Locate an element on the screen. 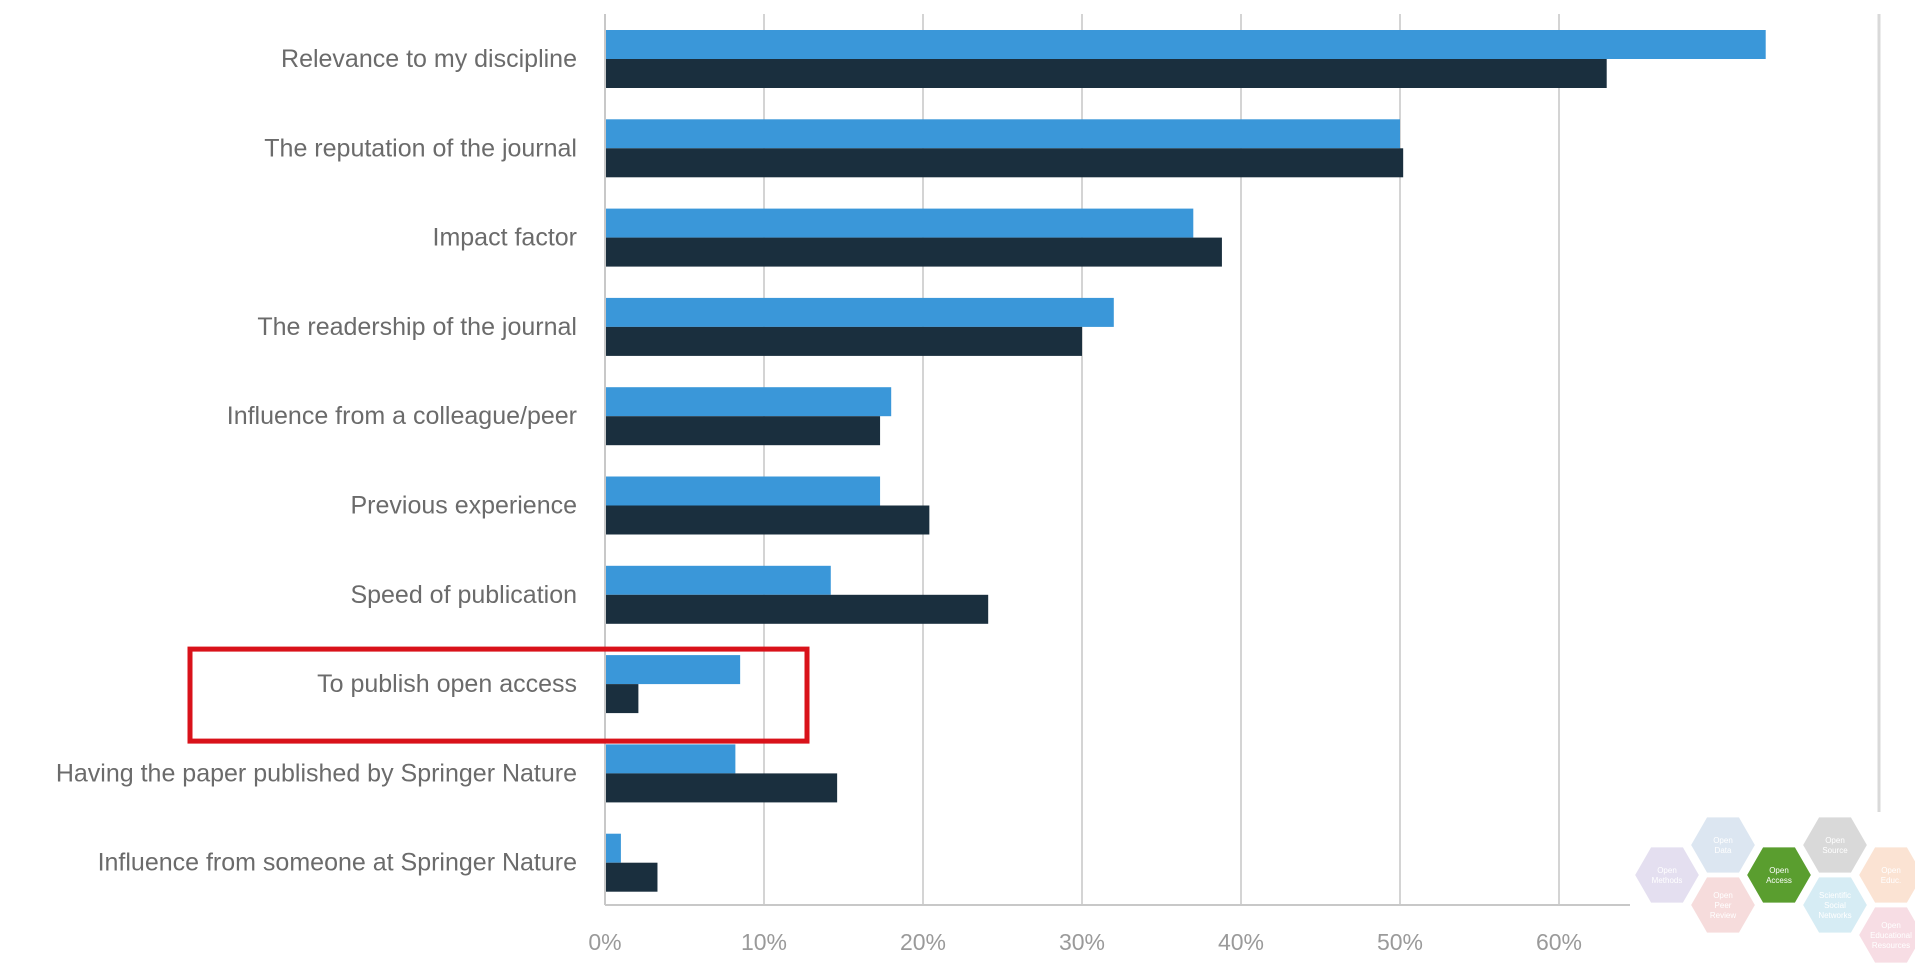  highlight-box is located at coordinates (498, 695).